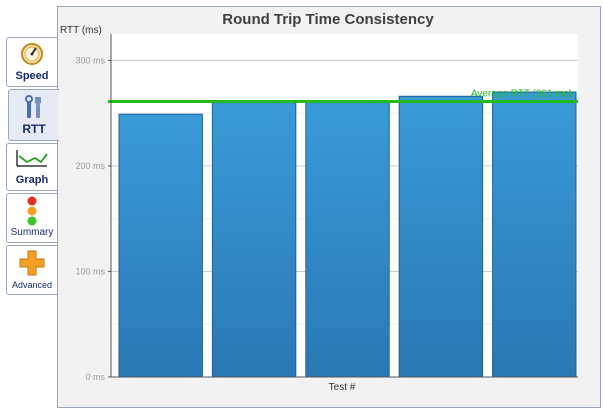 This screenshot has width=603, height=412. Describe the element at coordinates (32, 232) in the screenshot. I see `tab-summary-label: Summary` at that location.